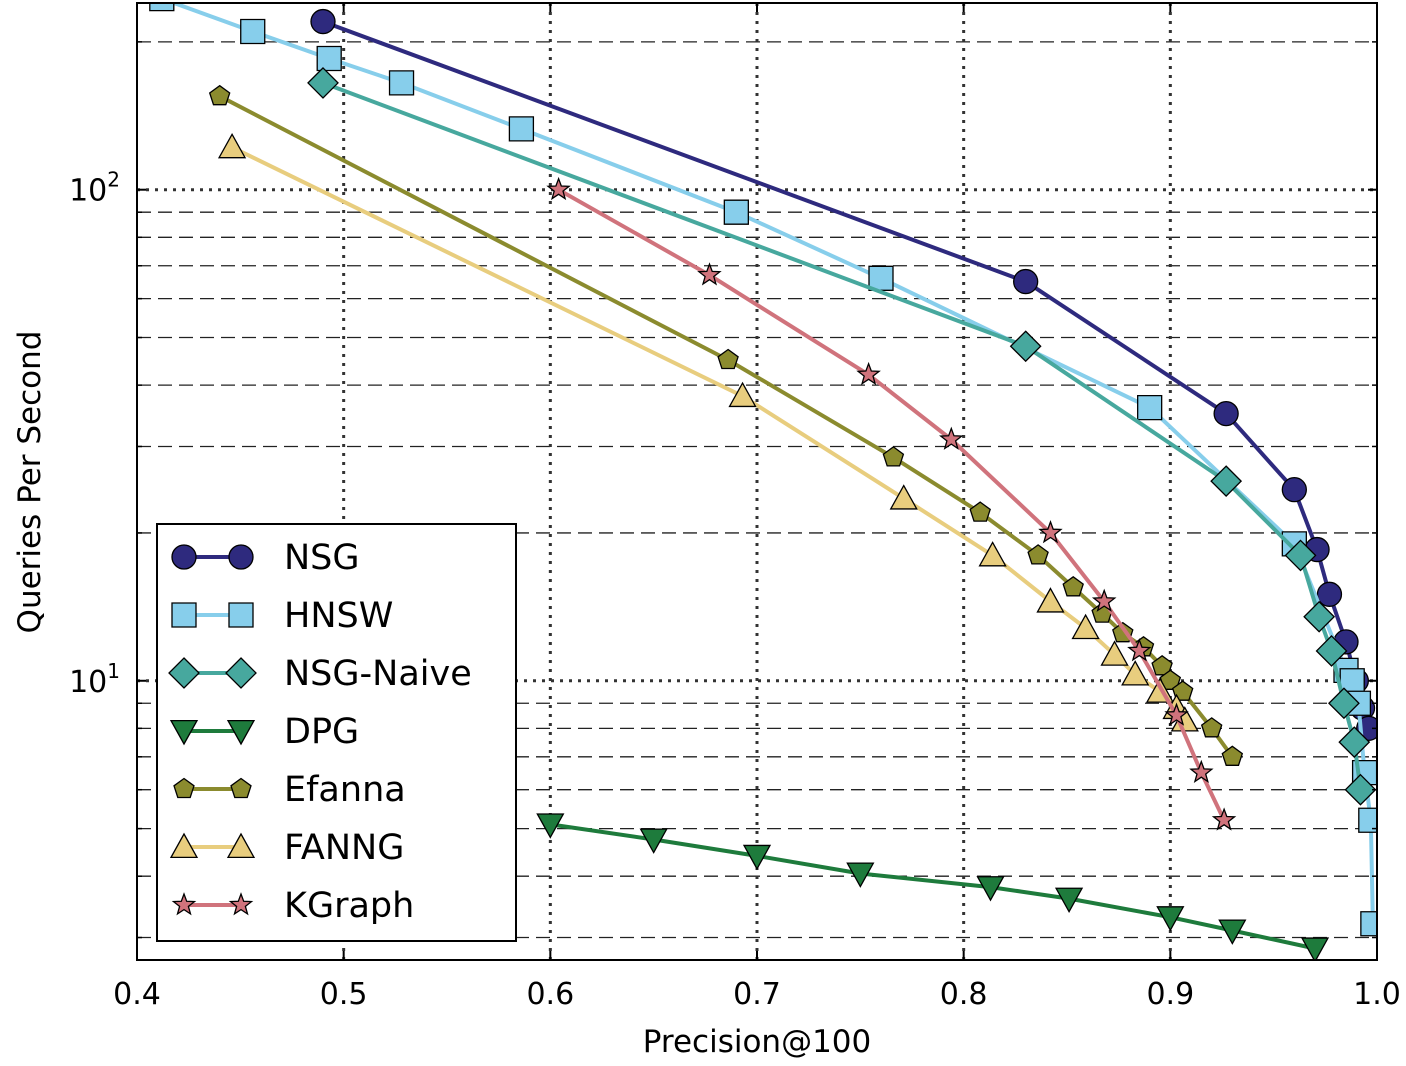  What do you see at coordinates (137, 994) in the screenshot?
I see `x-tick-label: 0.4` at bounding box center [137, 994].